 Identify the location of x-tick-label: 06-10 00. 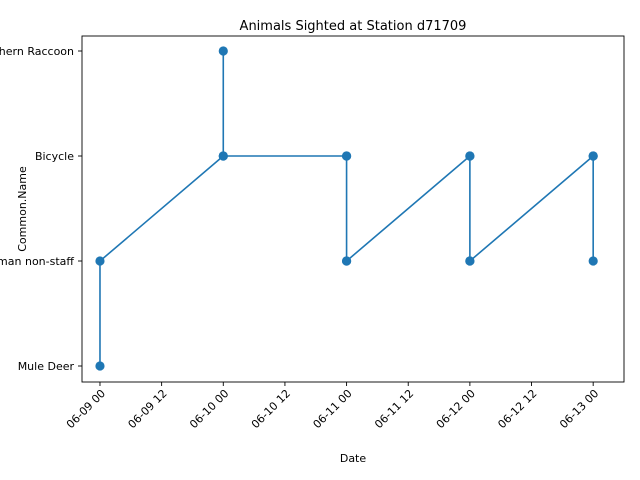
(209, 409).